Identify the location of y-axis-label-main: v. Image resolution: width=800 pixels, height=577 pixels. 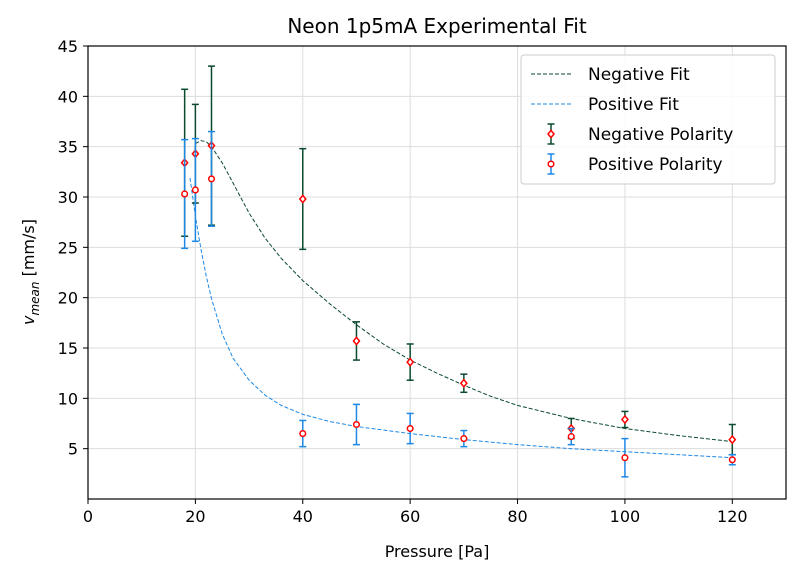
(28, 320).